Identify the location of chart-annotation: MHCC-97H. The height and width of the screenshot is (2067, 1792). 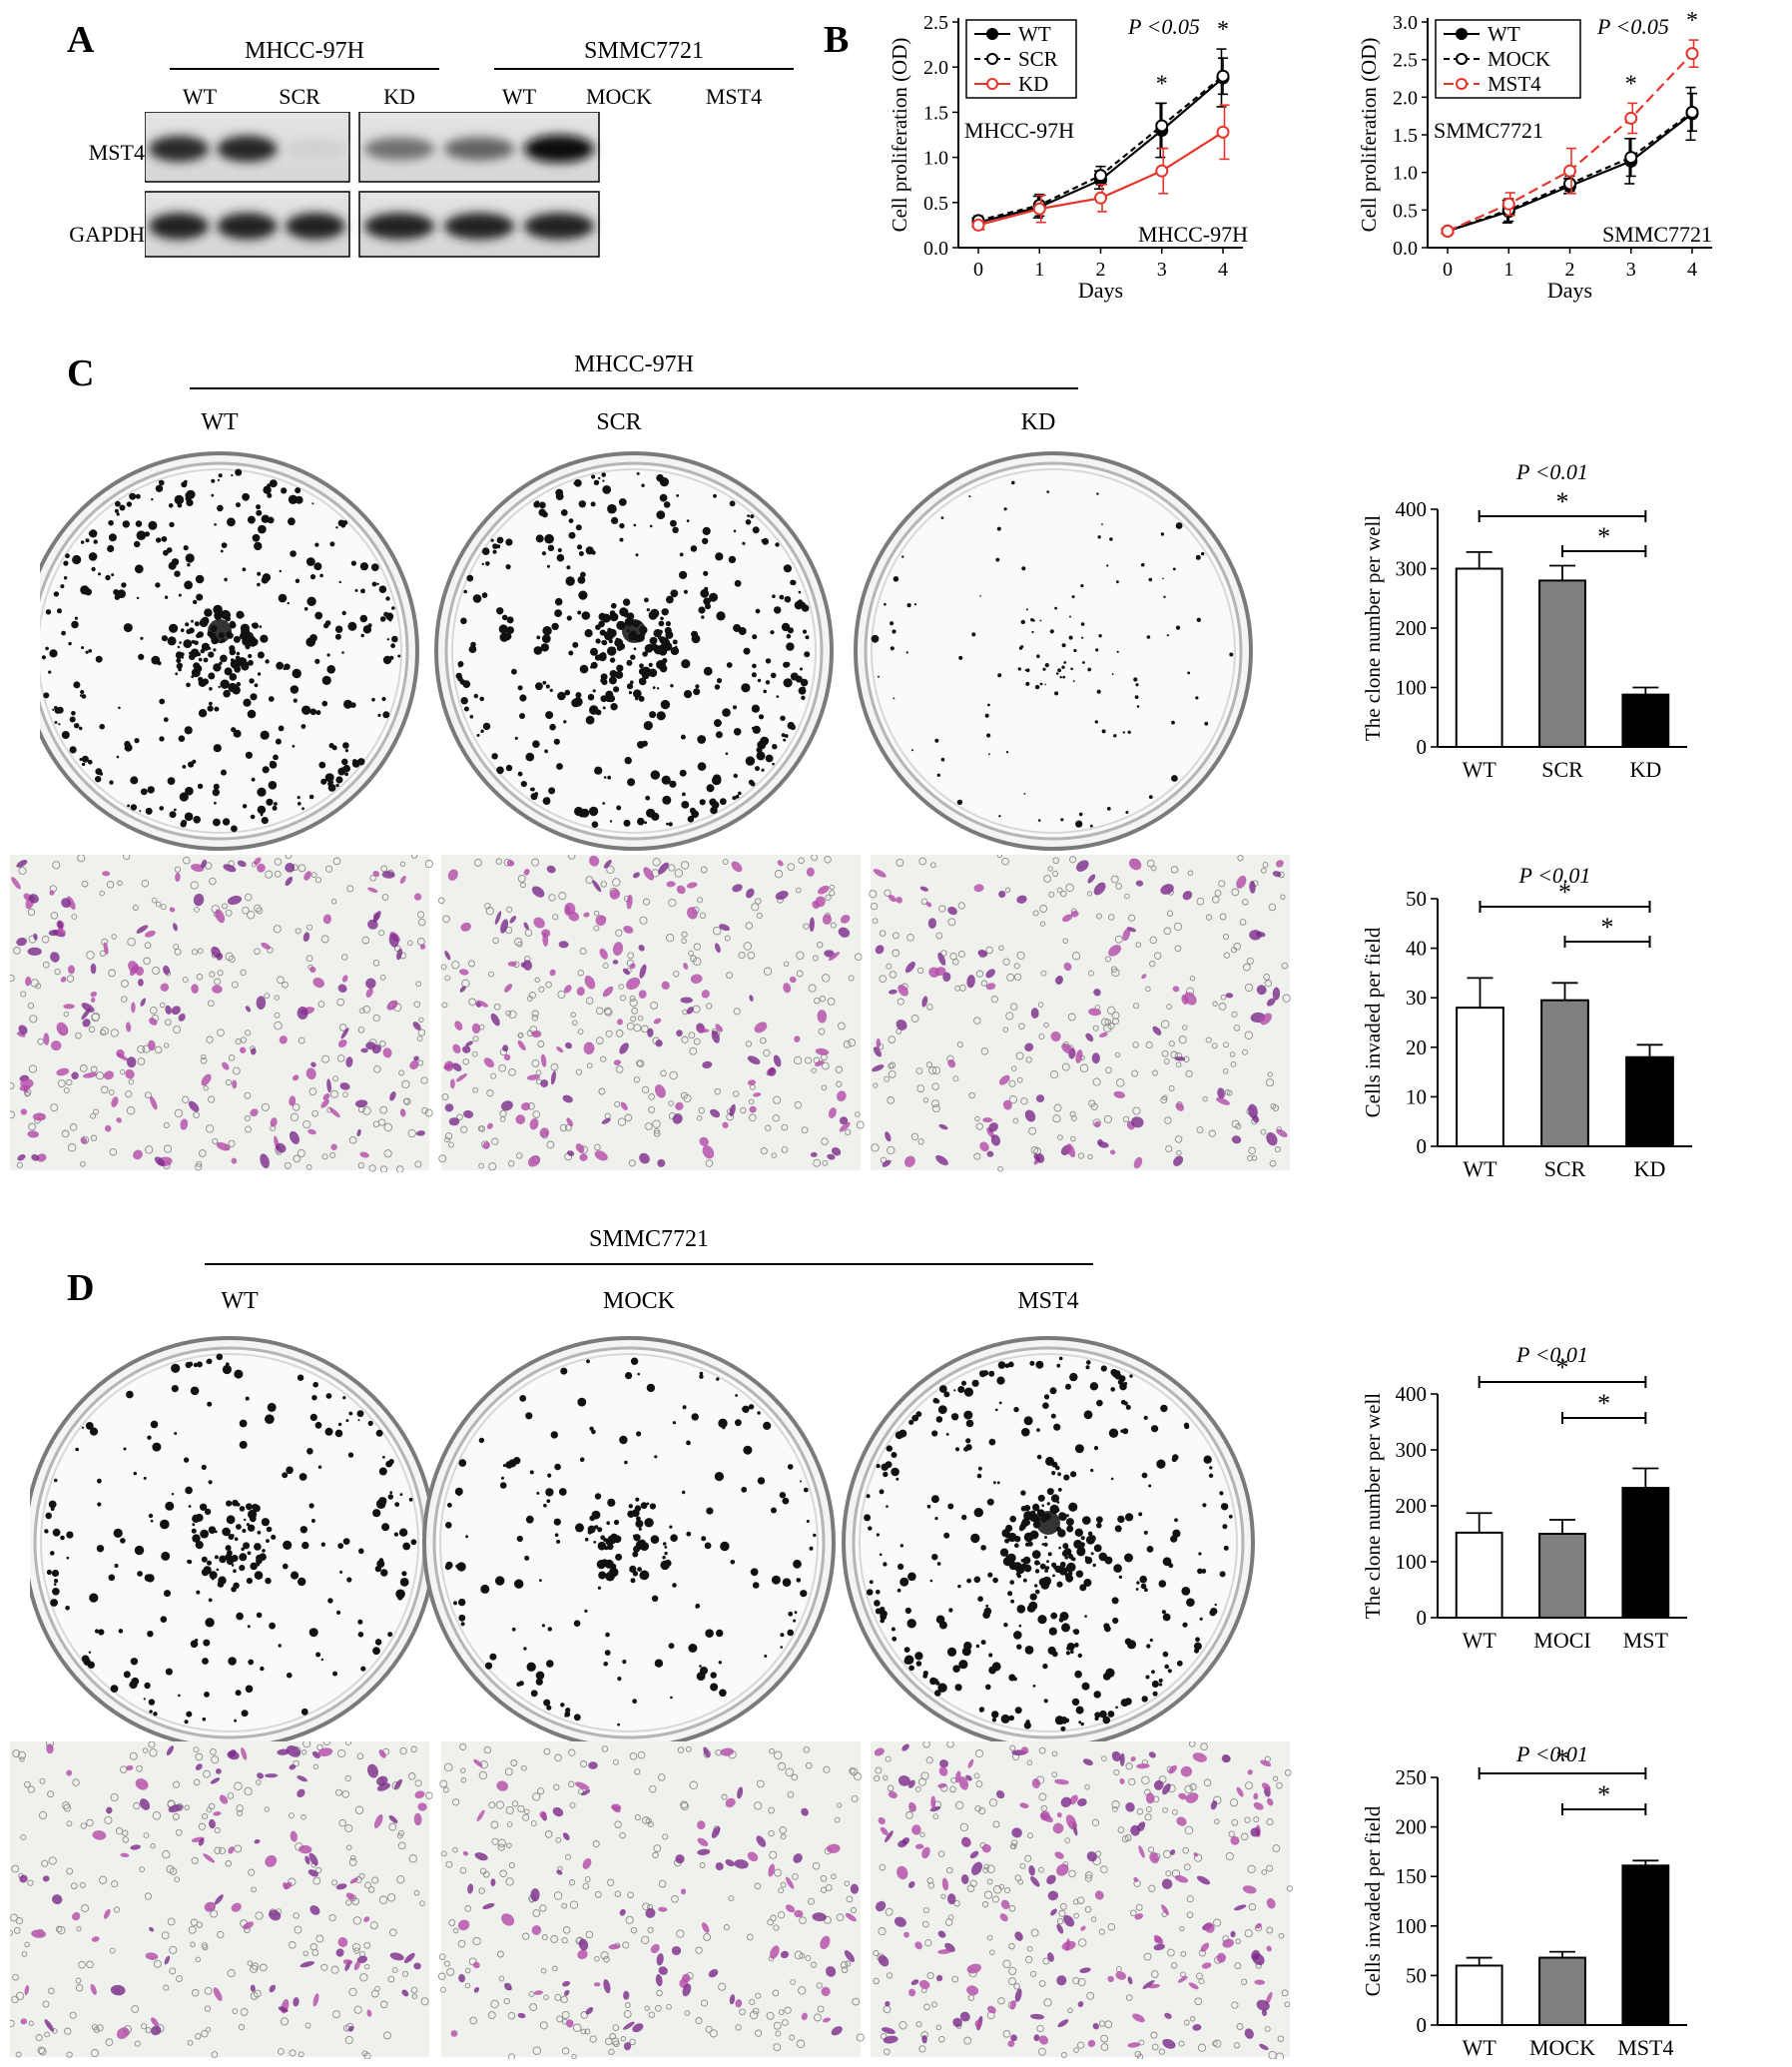
(1193, 234).